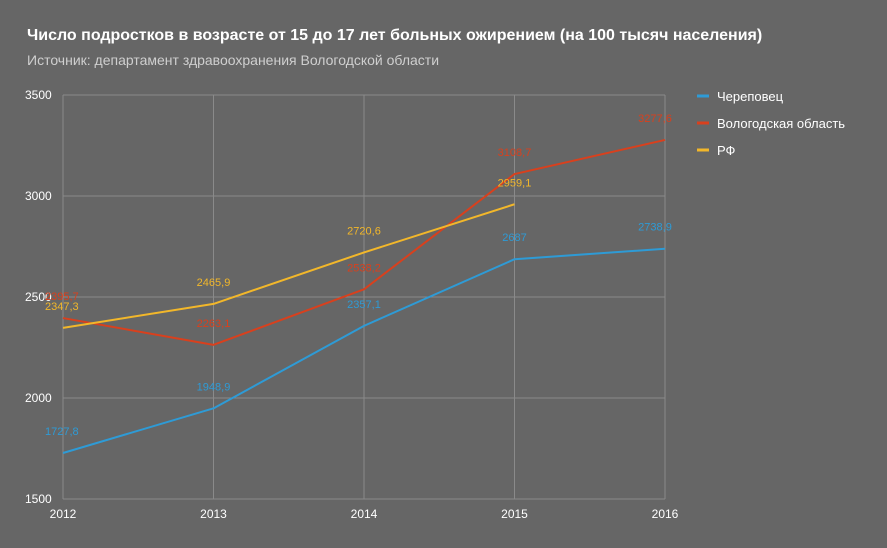  I want to click on data-label: 2357,1, so click(364, 305).